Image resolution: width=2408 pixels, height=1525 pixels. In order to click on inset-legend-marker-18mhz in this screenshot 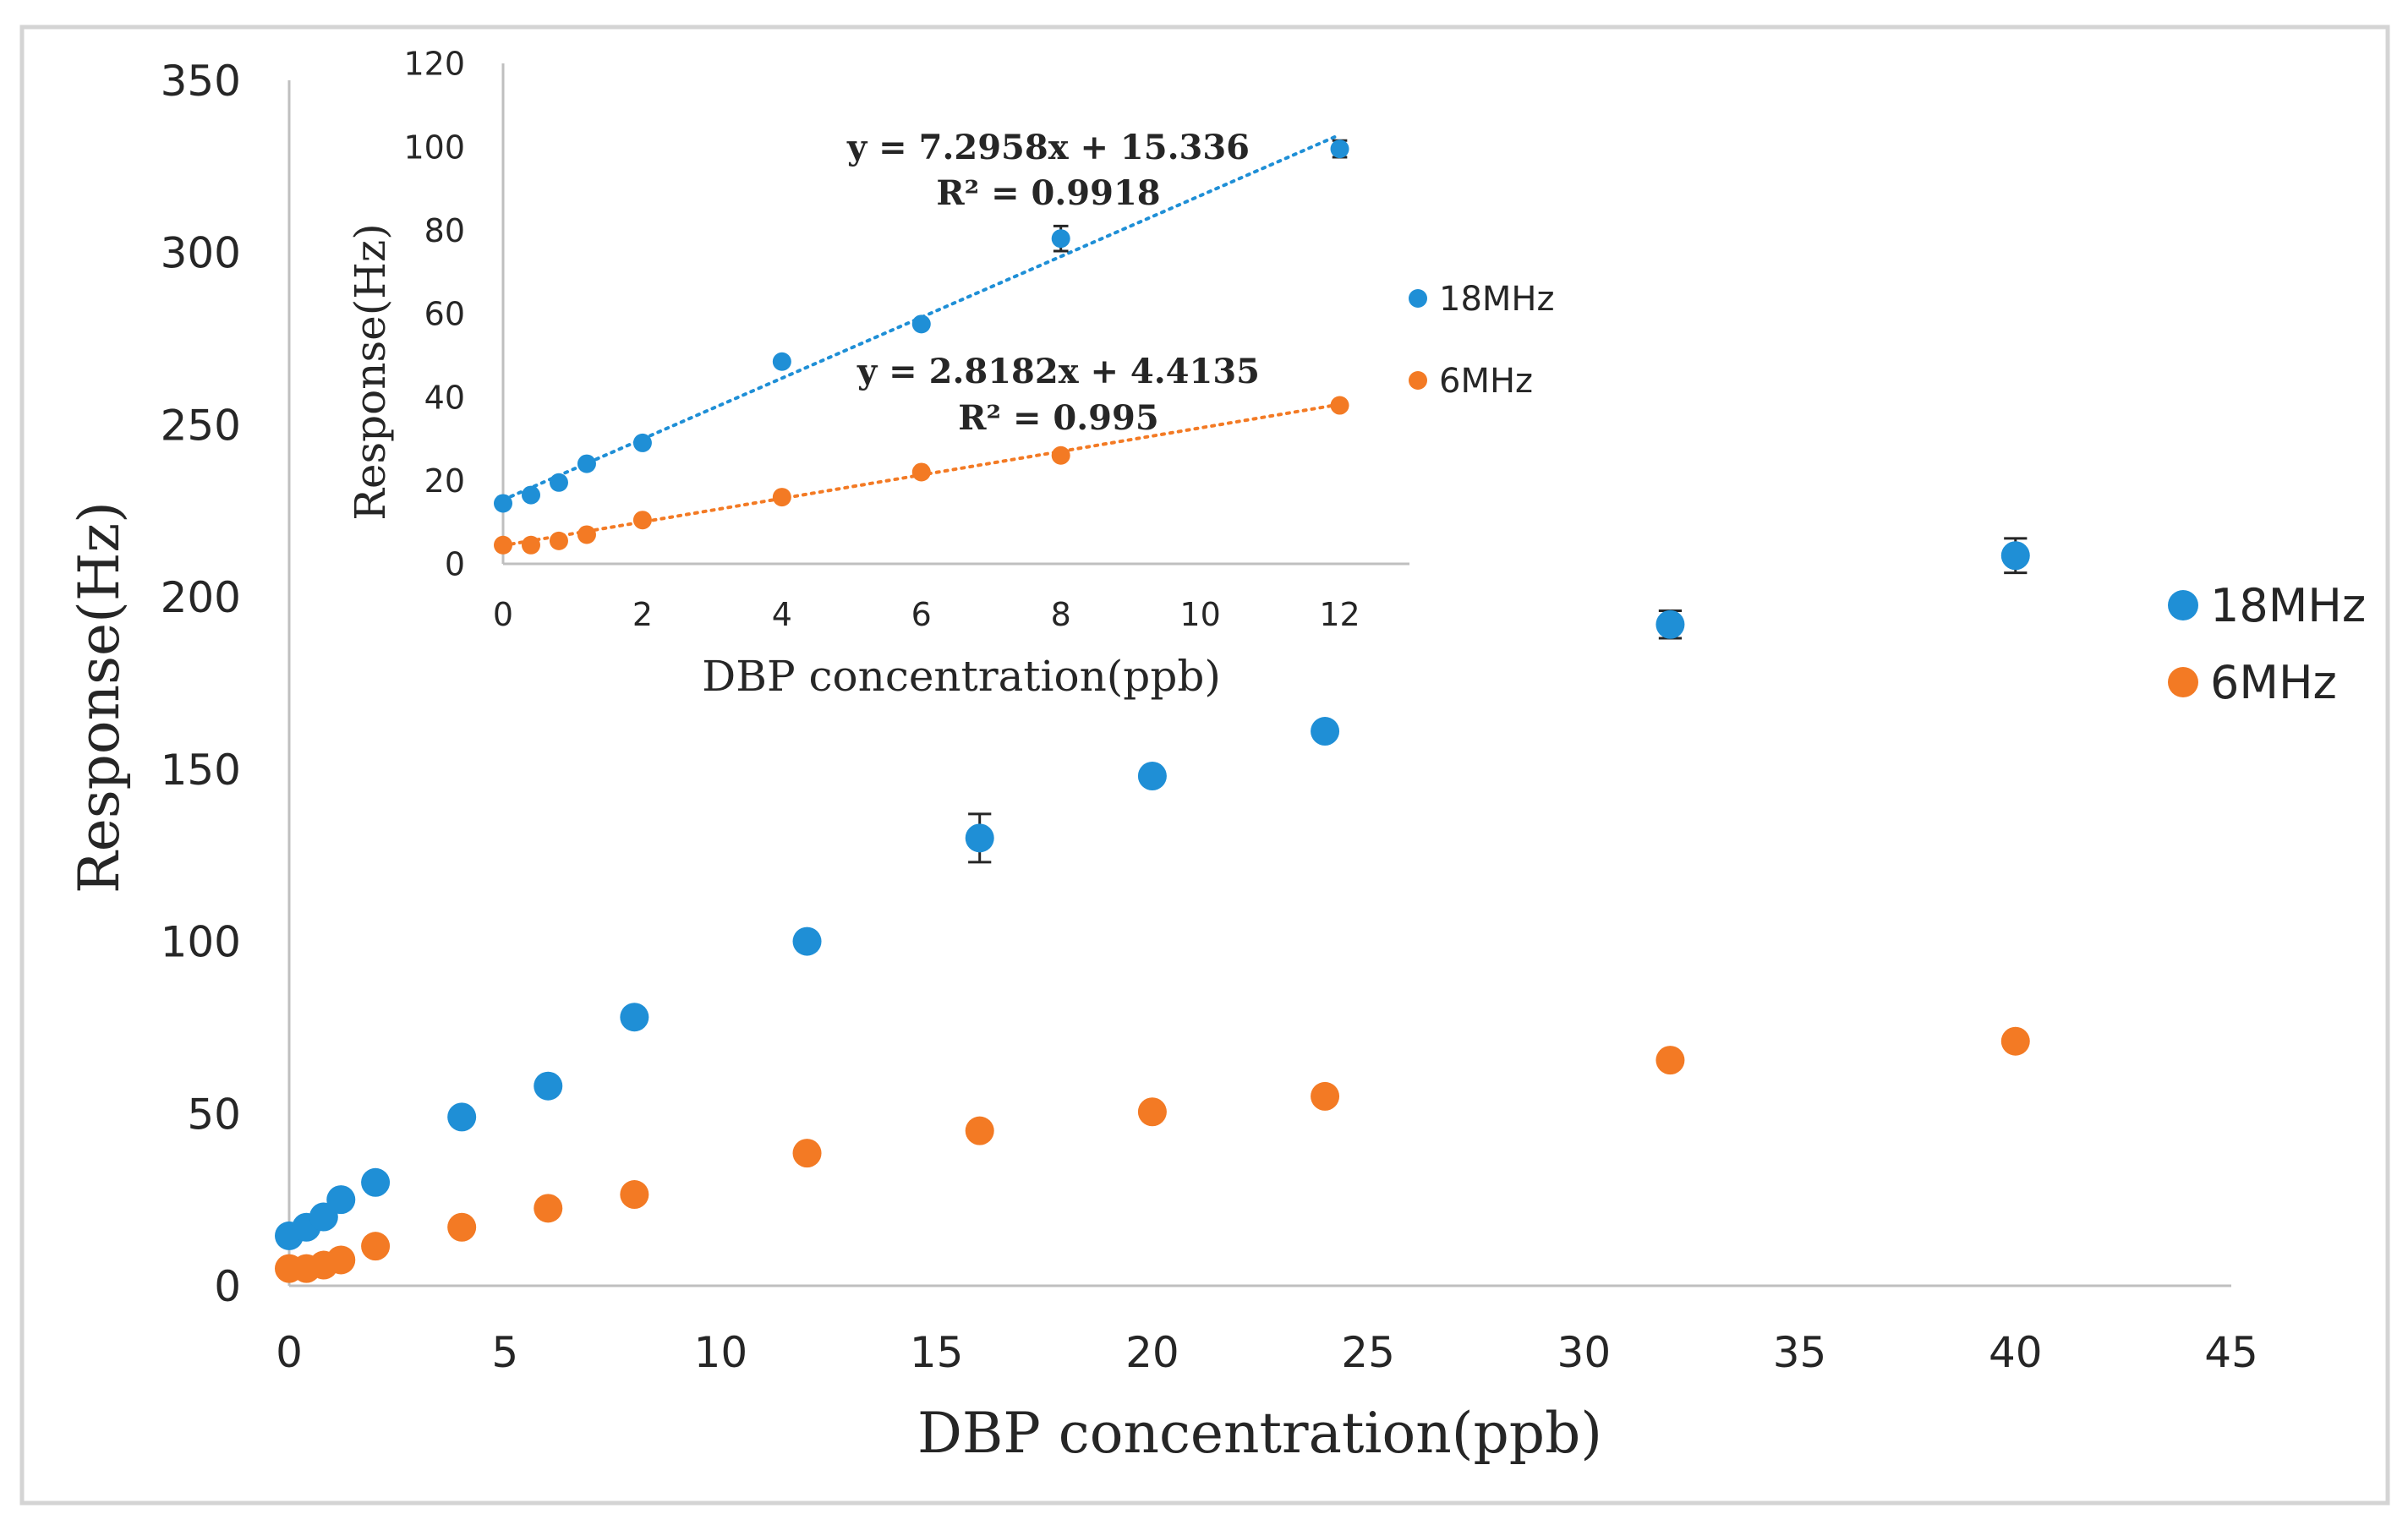, I will do `click(1418, 299)`.